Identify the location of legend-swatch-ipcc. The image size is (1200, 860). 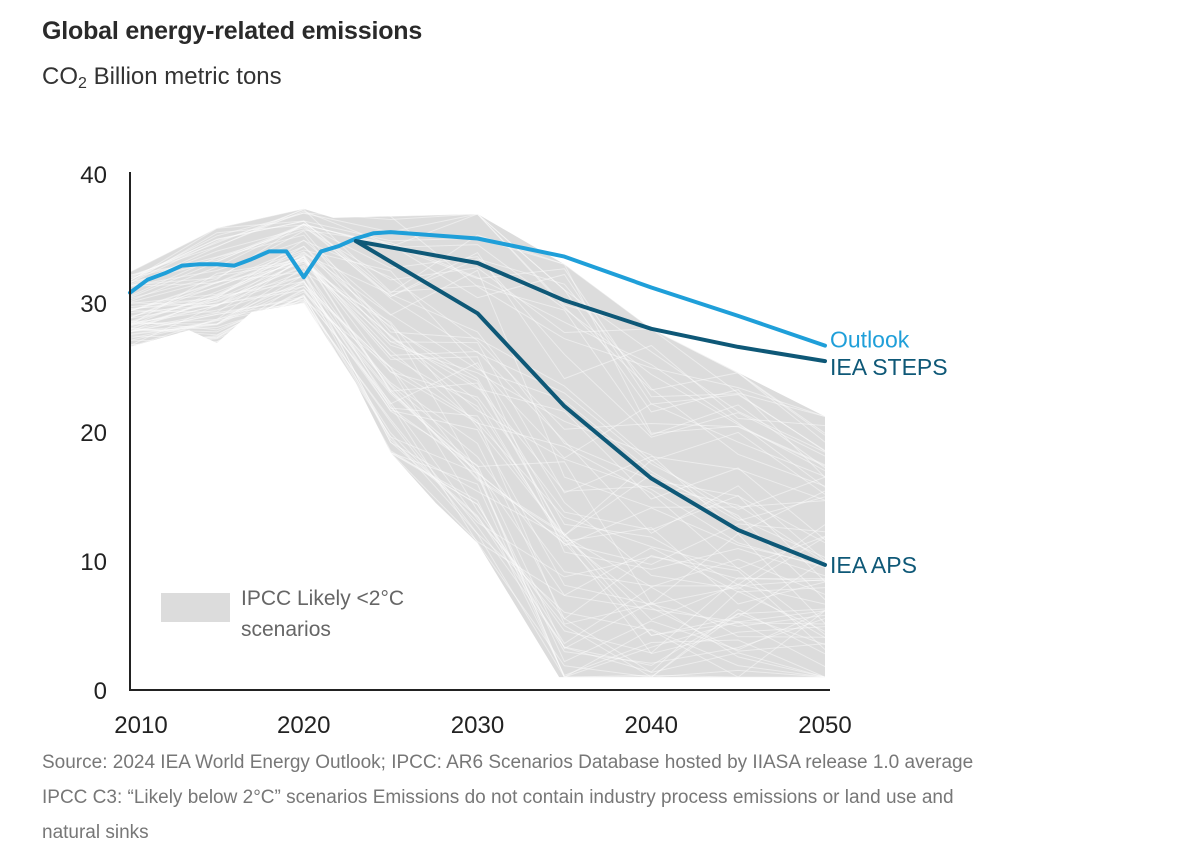
(195, 607).